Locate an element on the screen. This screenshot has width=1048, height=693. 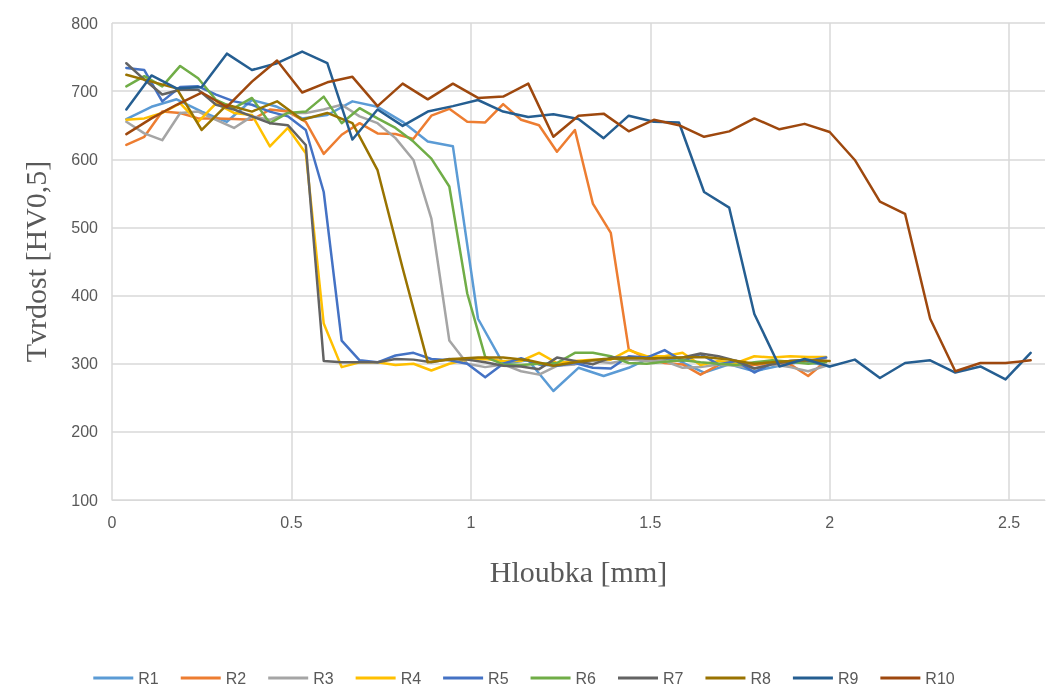
x-axis-title: Hloubka [mm] is located at coordinates (578, 571).